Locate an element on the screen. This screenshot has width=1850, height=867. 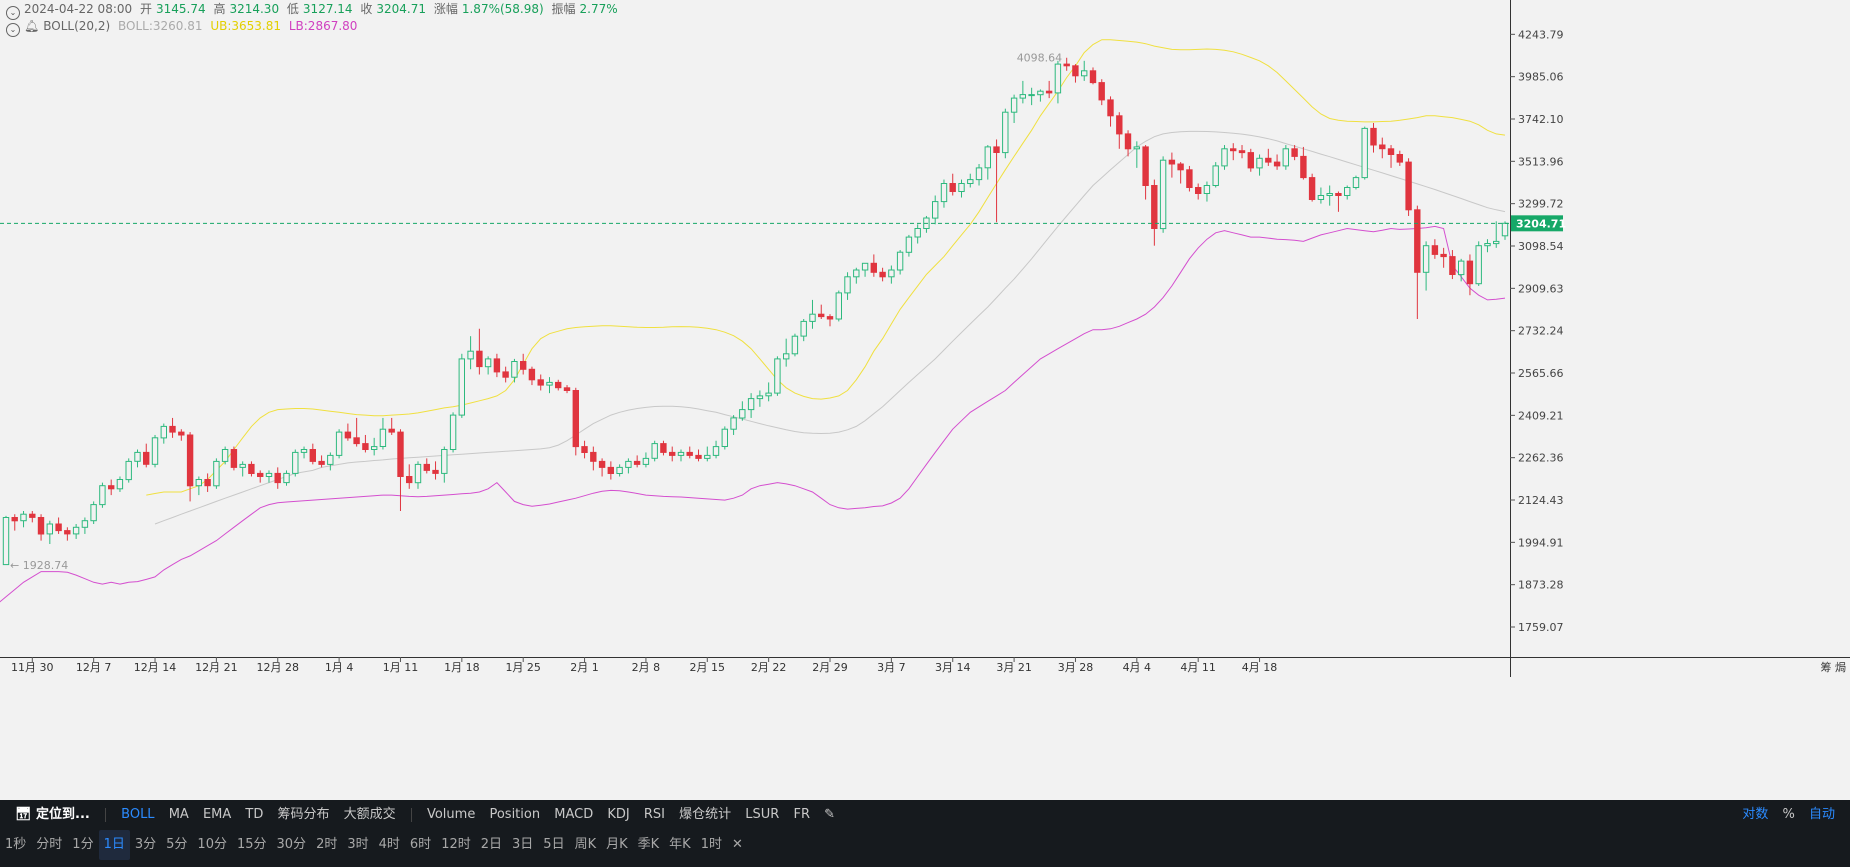
interval-13: 12时 is located at coordinates (456, 844).